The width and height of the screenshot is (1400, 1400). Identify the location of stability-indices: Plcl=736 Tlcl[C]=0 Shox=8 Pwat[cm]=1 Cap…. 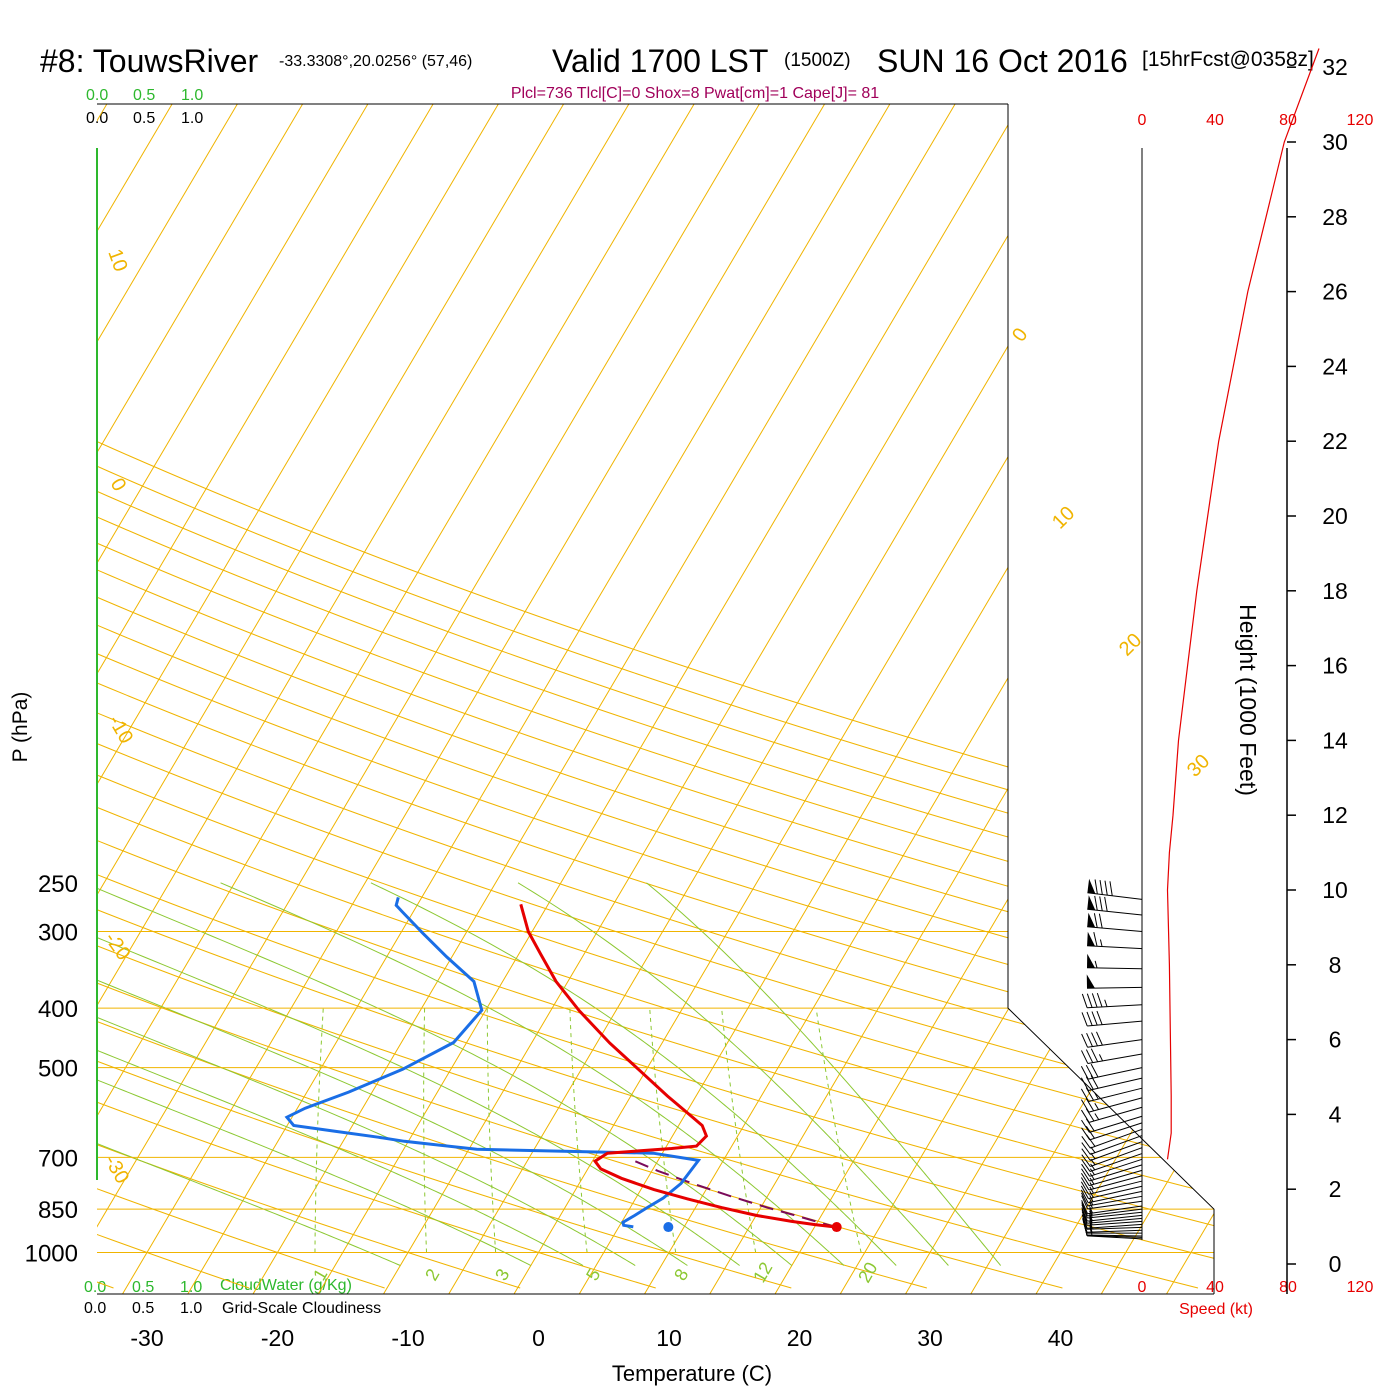
(695, 93).